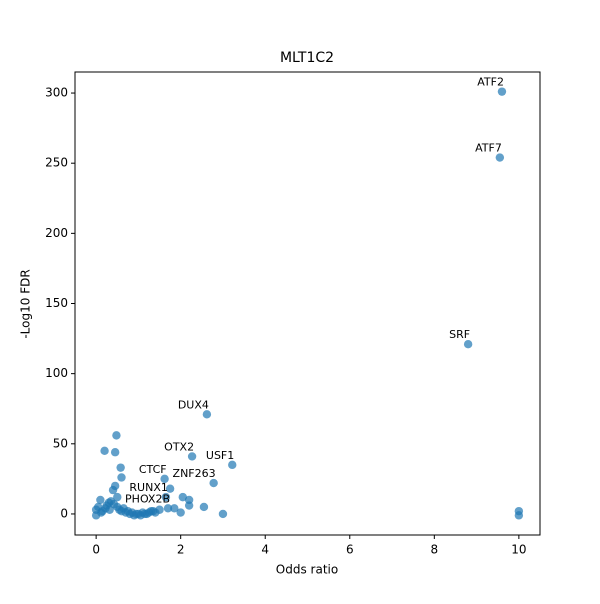 The image size is (600, 604). Describe the element at coordinates (490, 82) in the screenshot. I see `point-label: ATF2` at that location.